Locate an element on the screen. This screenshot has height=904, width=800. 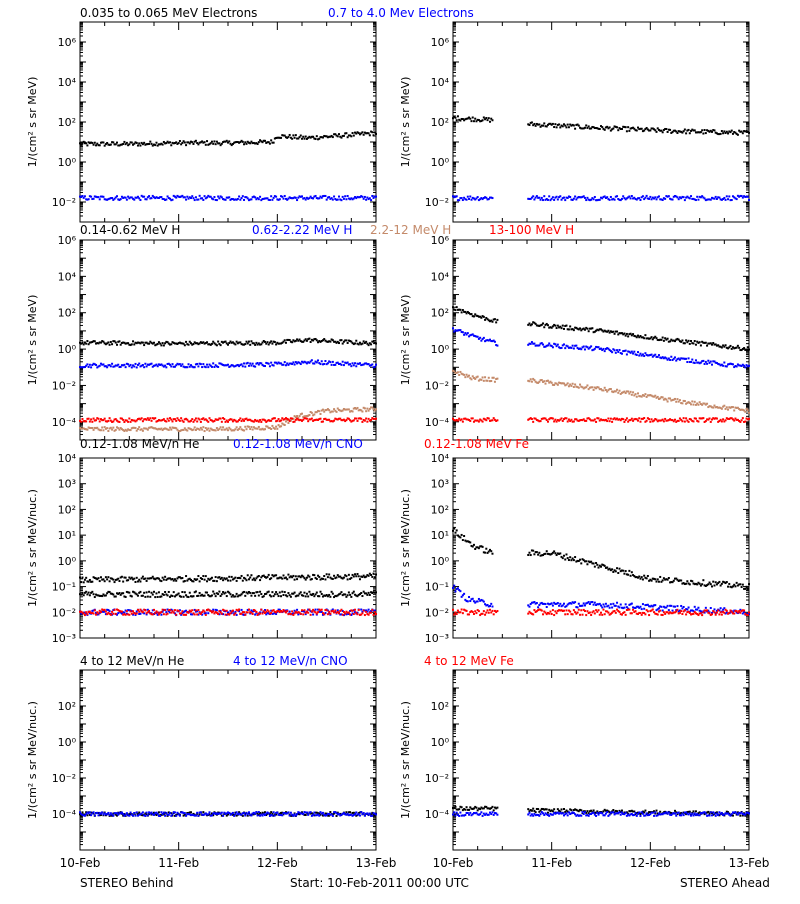
legend-entry: 0.7 to 4.0 Mev Electrons is located at coordinates (401, 13).